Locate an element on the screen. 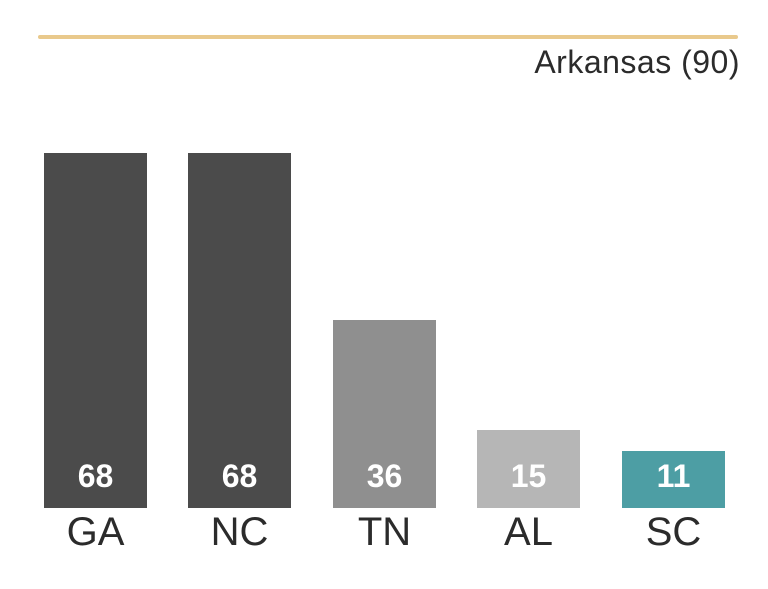  bar-value-label-al: 15 is located at coordinates (528, 476).